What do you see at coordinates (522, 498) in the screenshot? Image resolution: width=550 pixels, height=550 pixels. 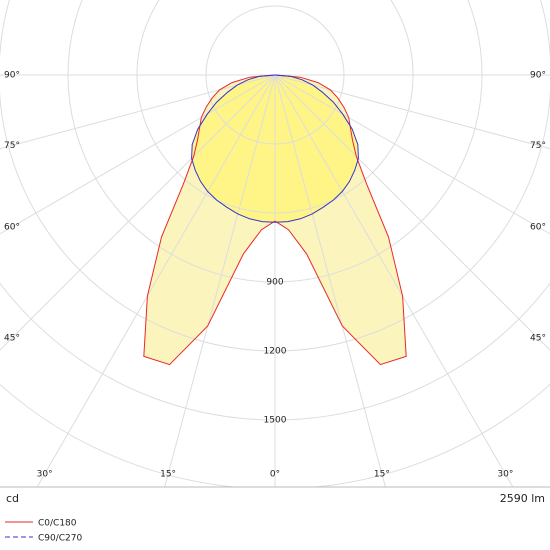 I see `flux-label: 2590 lm` at bounding box center [522, 498].